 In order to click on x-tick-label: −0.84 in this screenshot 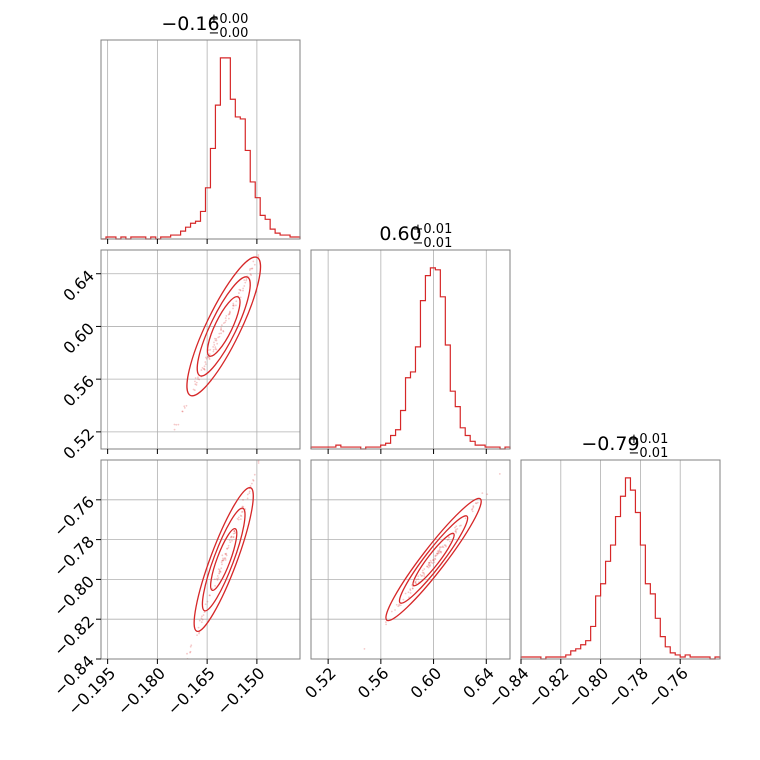, I will do `click(509, 688)`.